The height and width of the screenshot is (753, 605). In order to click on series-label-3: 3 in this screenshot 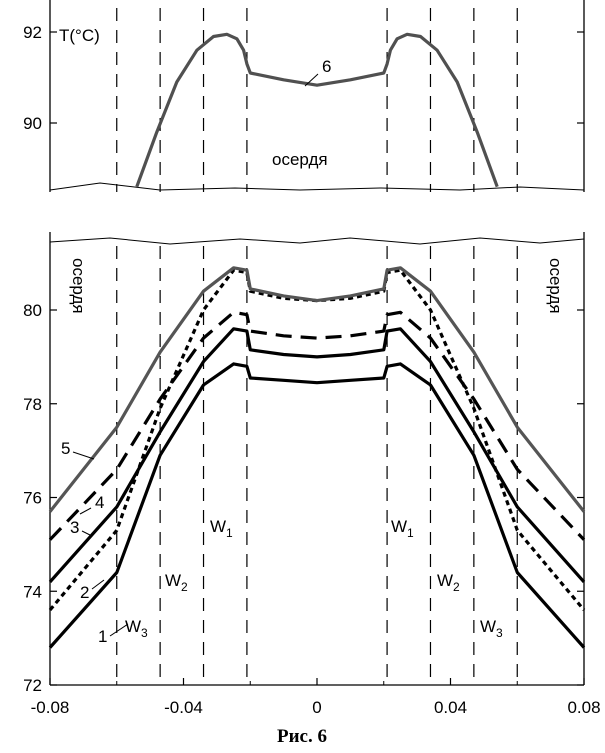, I will do `click(74, 527)`.